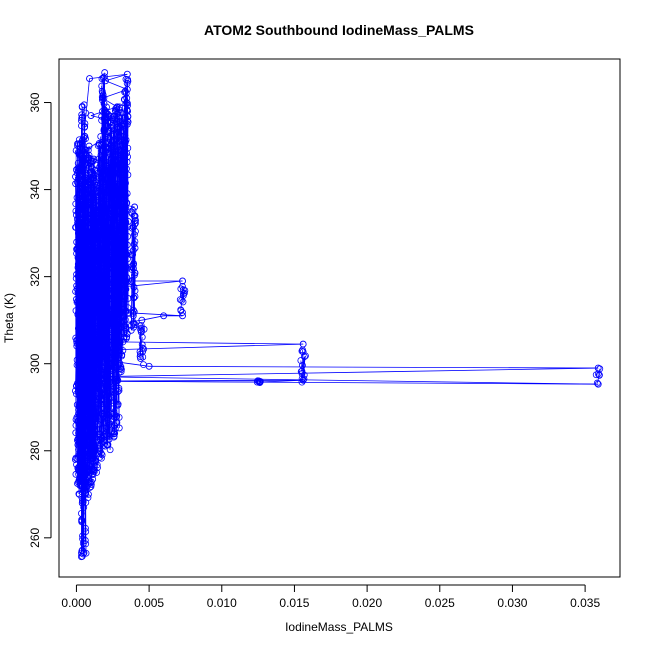 This screenshot has width=650, height=650. I want to click on y-tick-label: 320, so click(35, 276).